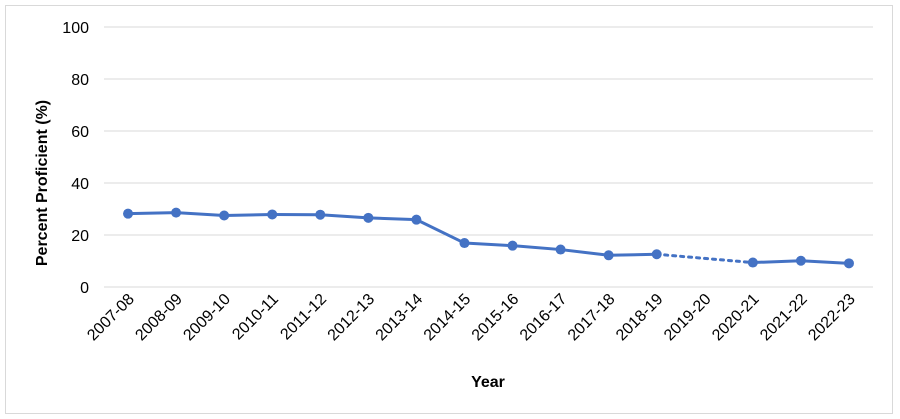  I want to click on series-gap-dotted, so click(705, 258).